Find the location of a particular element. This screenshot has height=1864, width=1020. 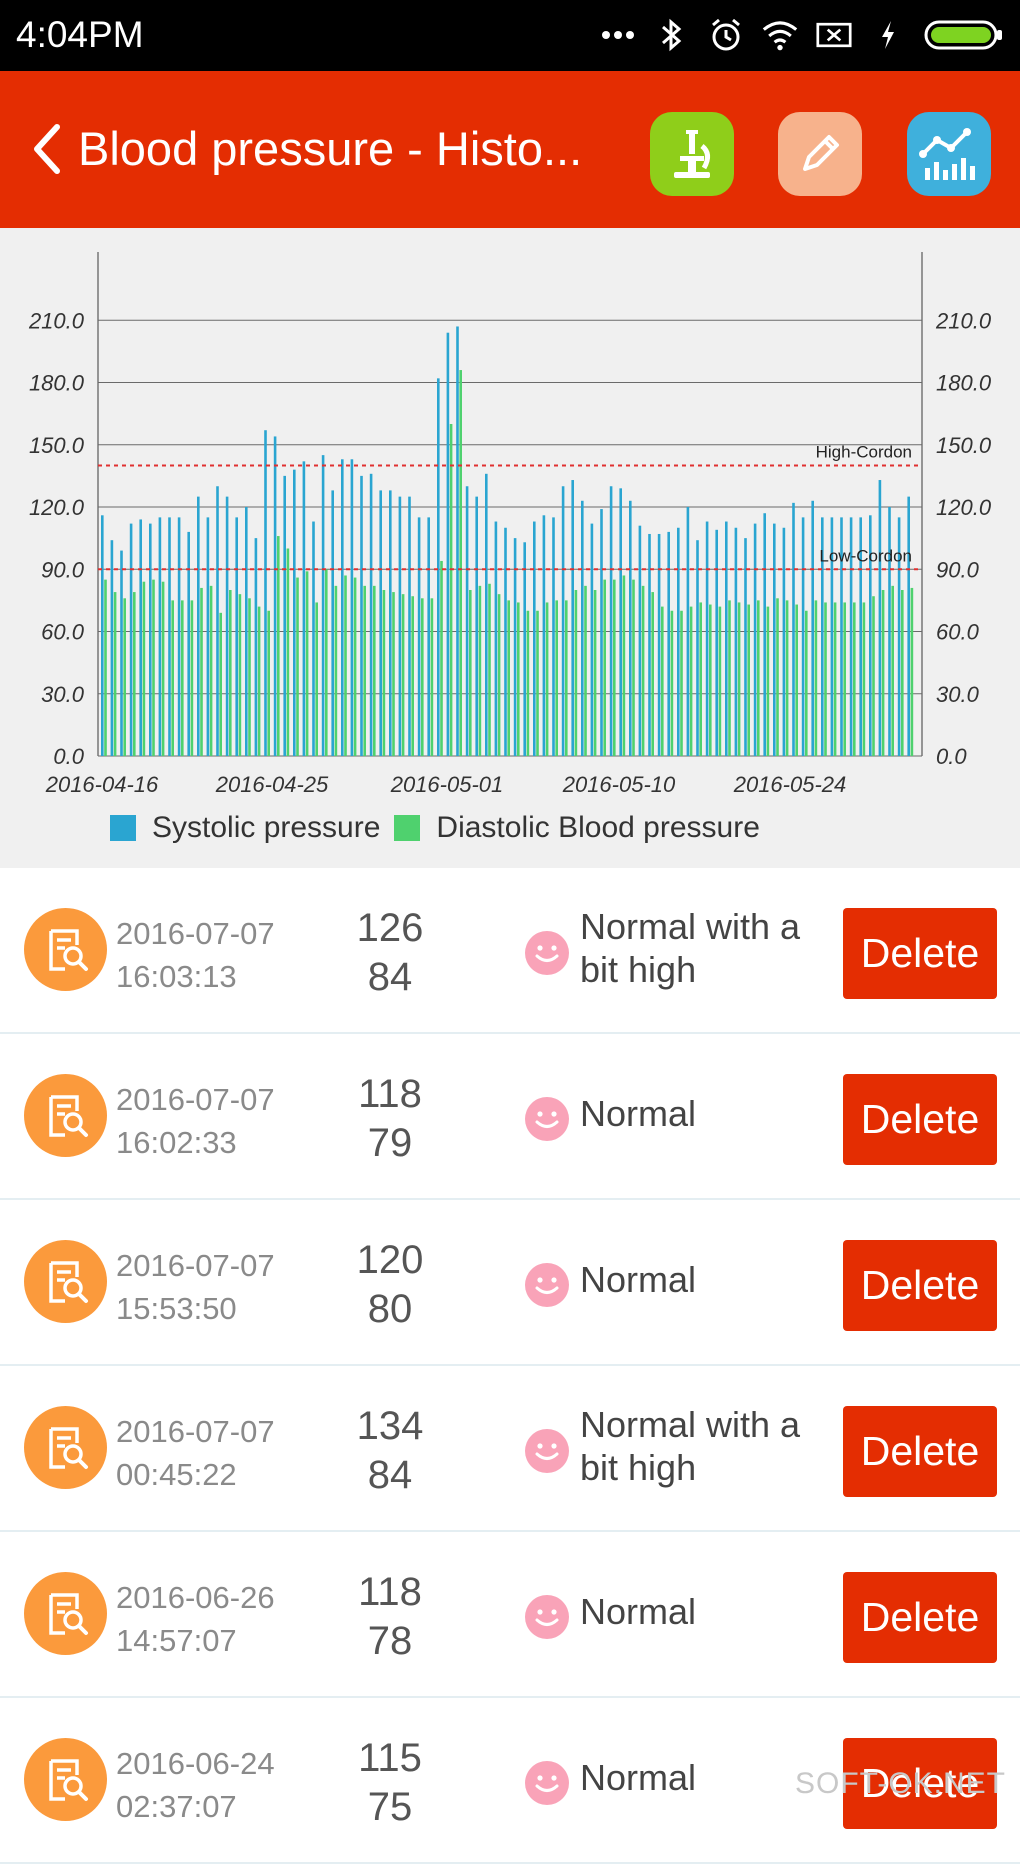

more-dots-icon is located at coordinates (618, 35).